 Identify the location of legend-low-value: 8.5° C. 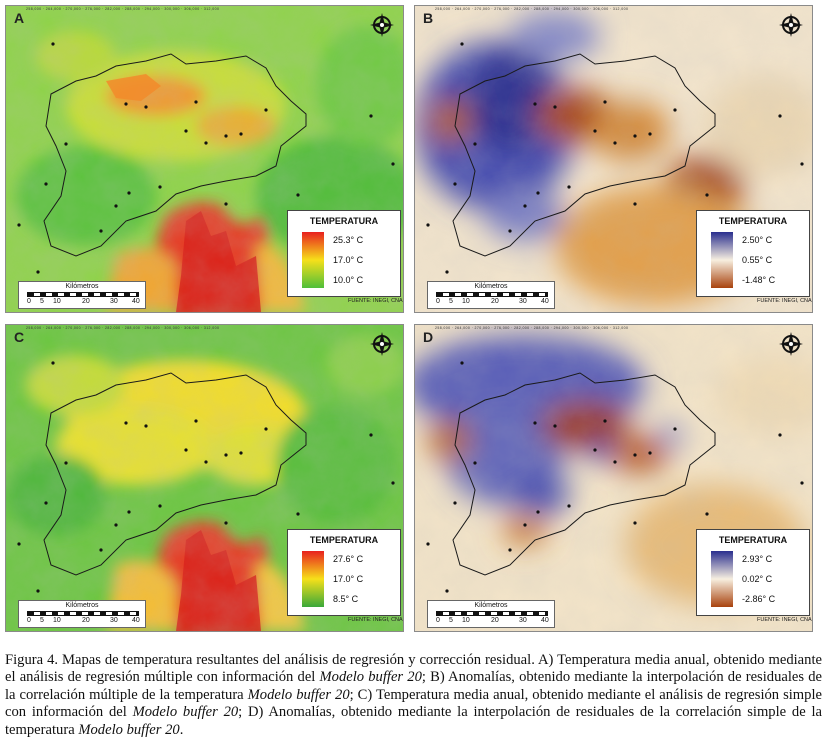
(346, 599).